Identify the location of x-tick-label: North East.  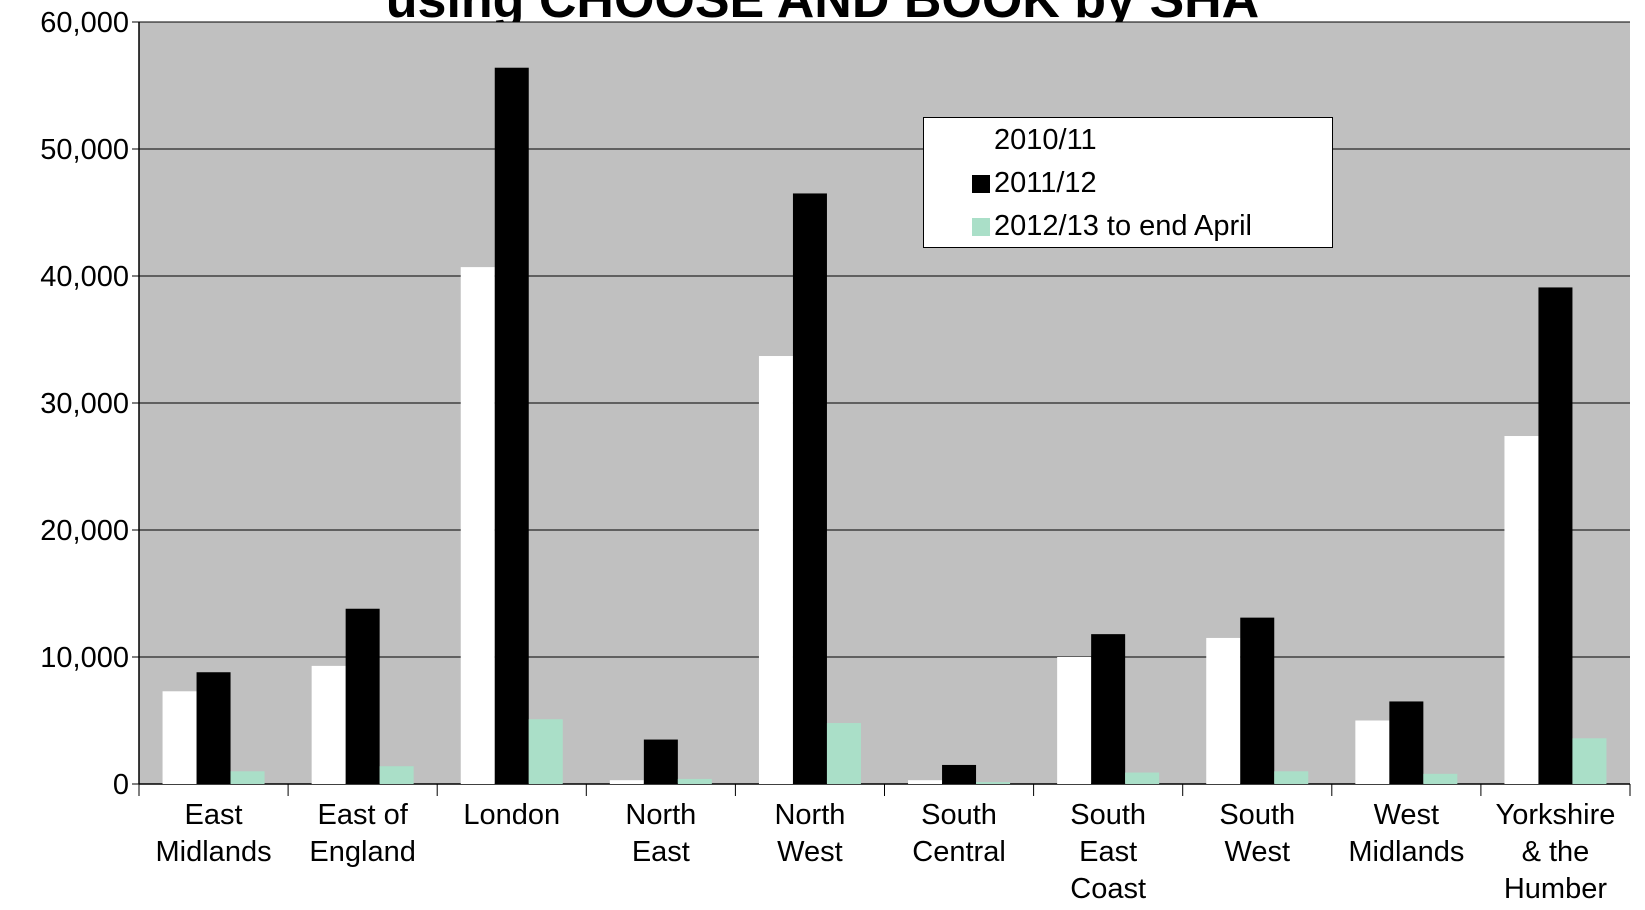
(660, 833).